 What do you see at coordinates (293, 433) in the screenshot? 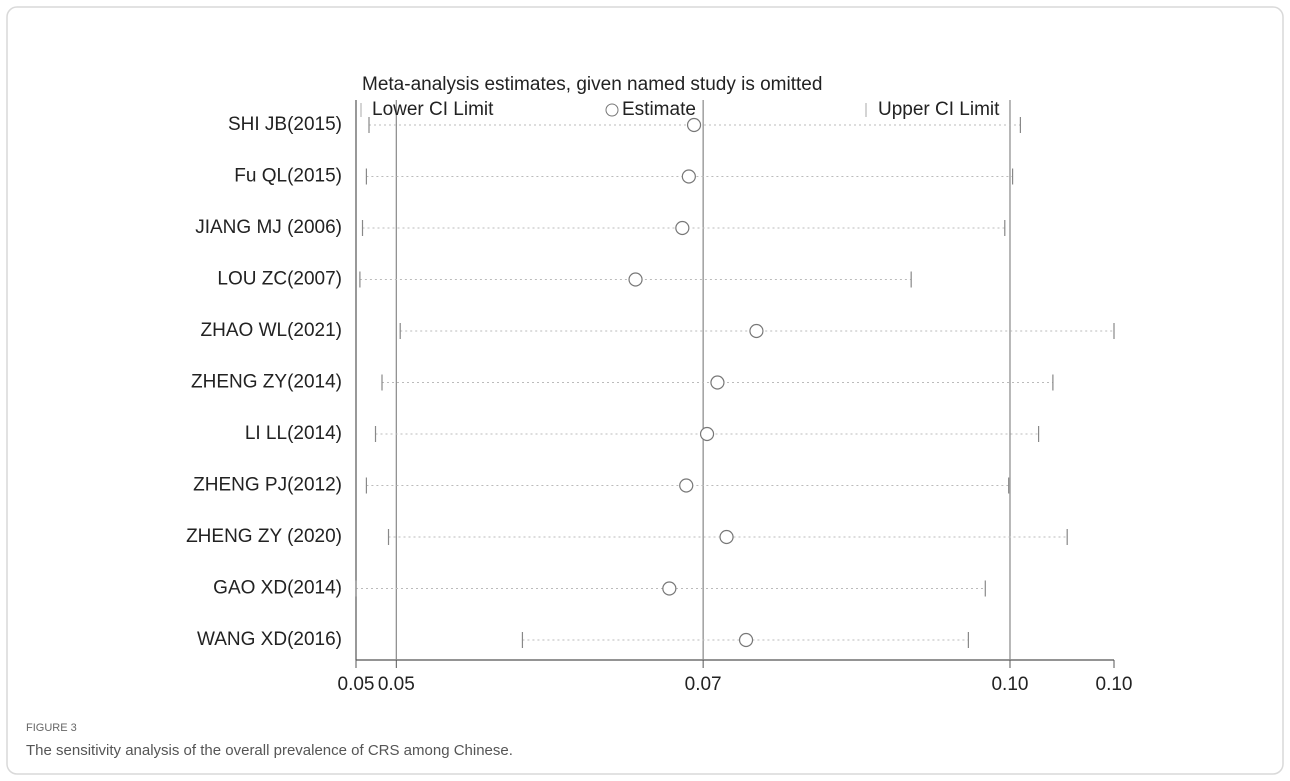
I see `y-tick-label: LI LL(2014)` at bounding box center [293, 433].